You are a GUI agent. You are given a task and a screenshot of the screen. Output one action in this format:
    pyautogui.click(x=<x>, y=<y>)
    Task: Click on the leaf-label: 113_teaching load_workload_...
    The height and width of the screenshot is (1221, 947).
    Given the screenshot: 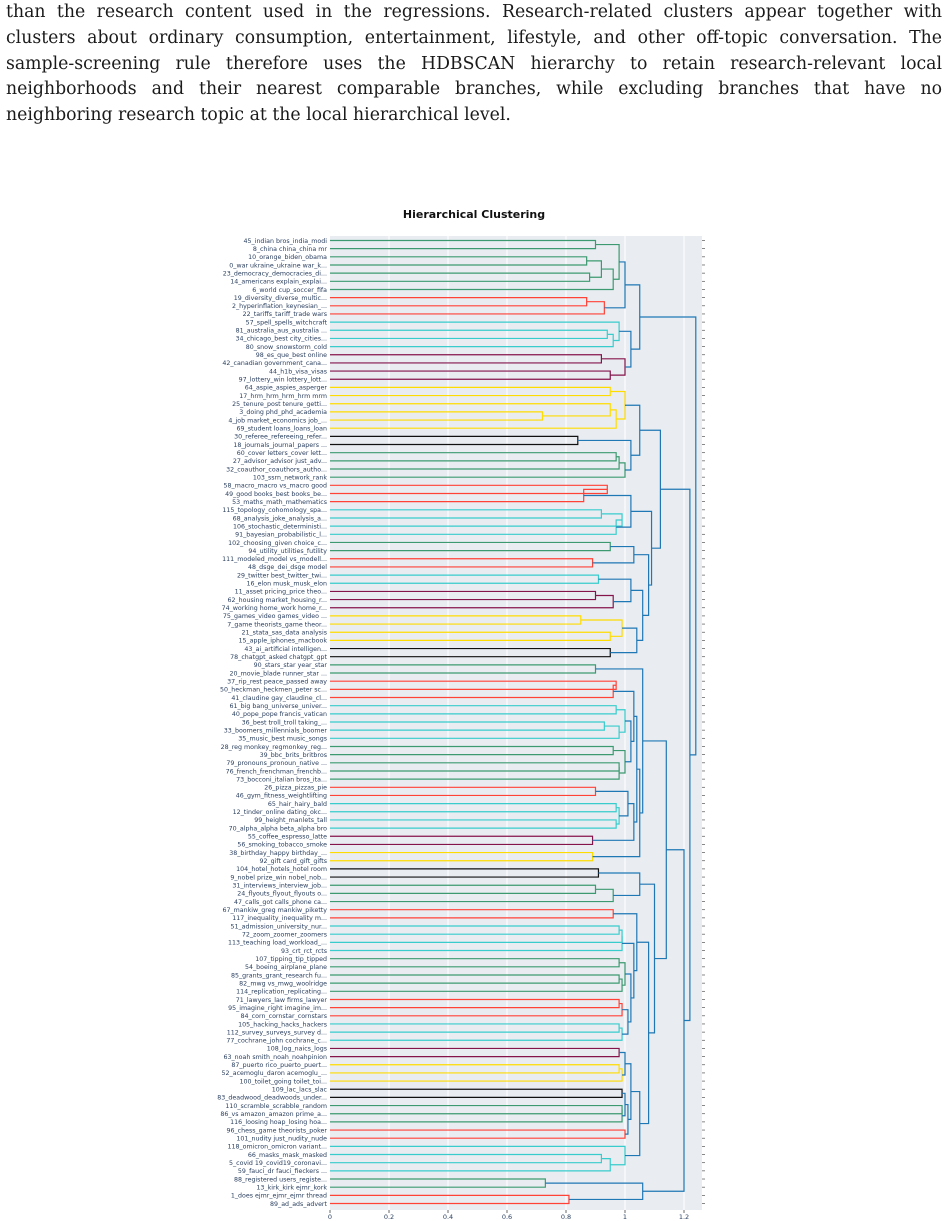 What is the action you would take?
    pyautogui.click(x=277, y=943)
    